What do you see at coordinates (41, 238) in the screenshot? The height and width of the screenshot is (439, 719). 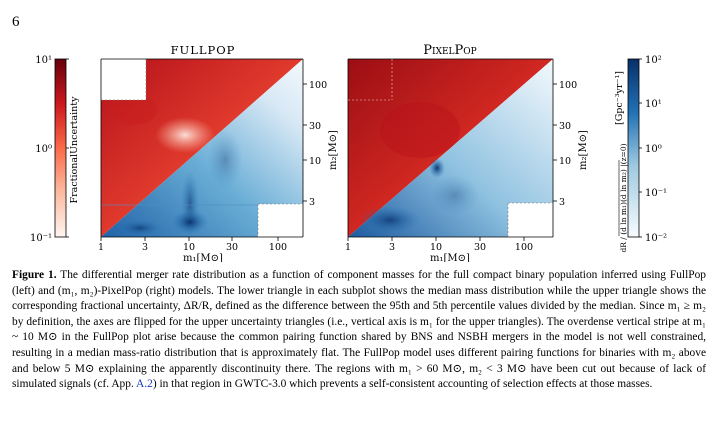 I see `left-colorbar-tick: 10⁻¹` at bounding box center [41, 238].